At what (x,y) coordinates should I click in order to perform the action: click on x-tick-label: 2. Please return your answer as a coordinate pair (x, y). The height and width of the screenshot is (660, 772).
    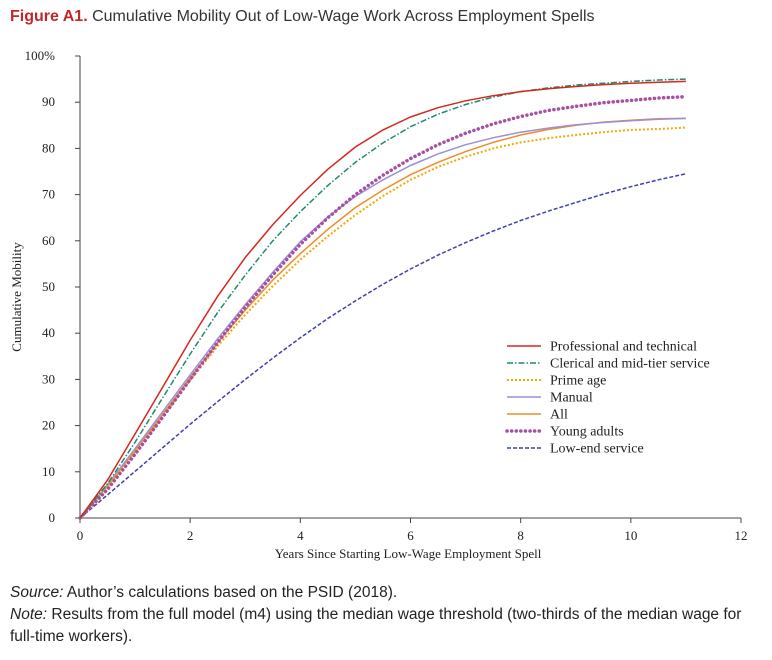
    Looking at the image, I should click on (190, 535).